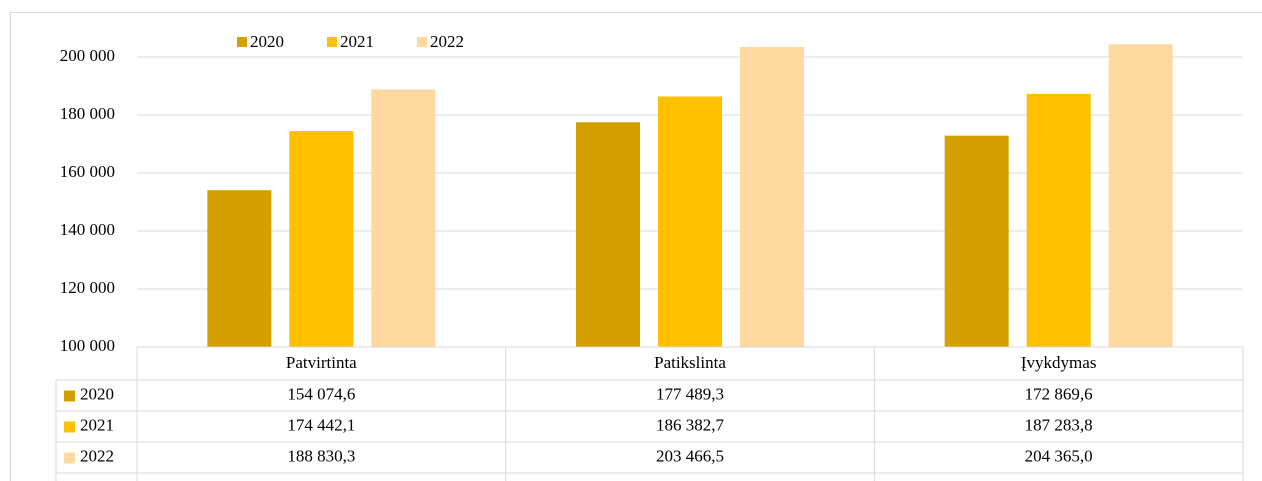 This screenshot has width=1262, height=481. Describe the element at coordinates (321, 393) in the screenshot. I see `table-value: 154 074,6` at that location.